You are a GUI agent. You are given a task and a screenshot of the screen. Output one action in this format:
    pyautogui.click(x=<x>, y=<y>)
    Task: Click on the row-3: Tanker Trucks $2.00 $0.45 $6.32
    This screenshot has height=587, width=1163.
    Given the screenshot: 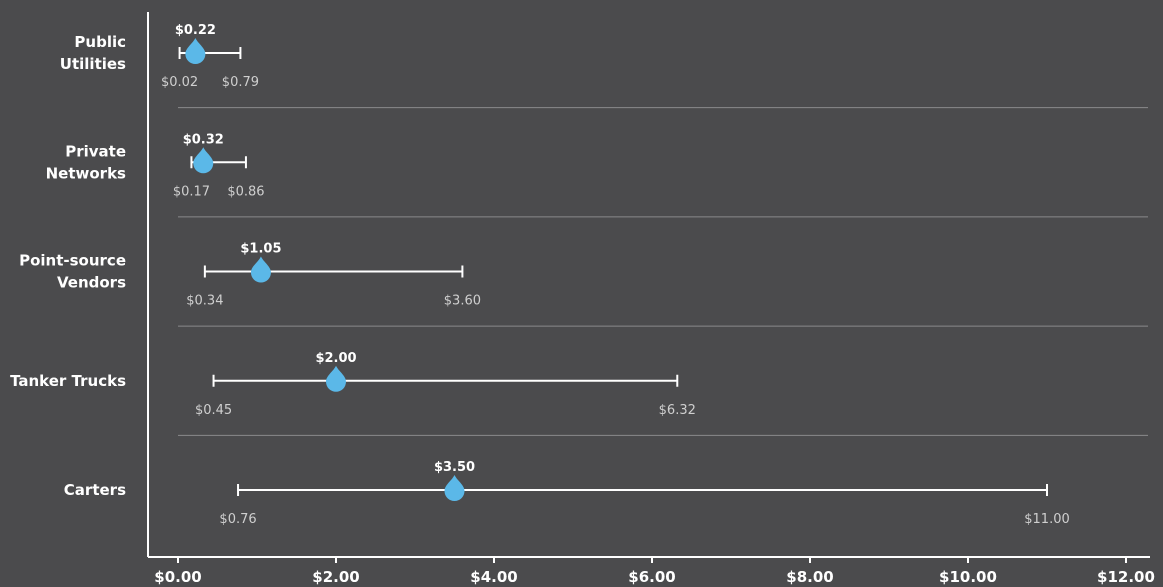 What is the action you would take?
    pyautogui.click(x=353, y=384)
    